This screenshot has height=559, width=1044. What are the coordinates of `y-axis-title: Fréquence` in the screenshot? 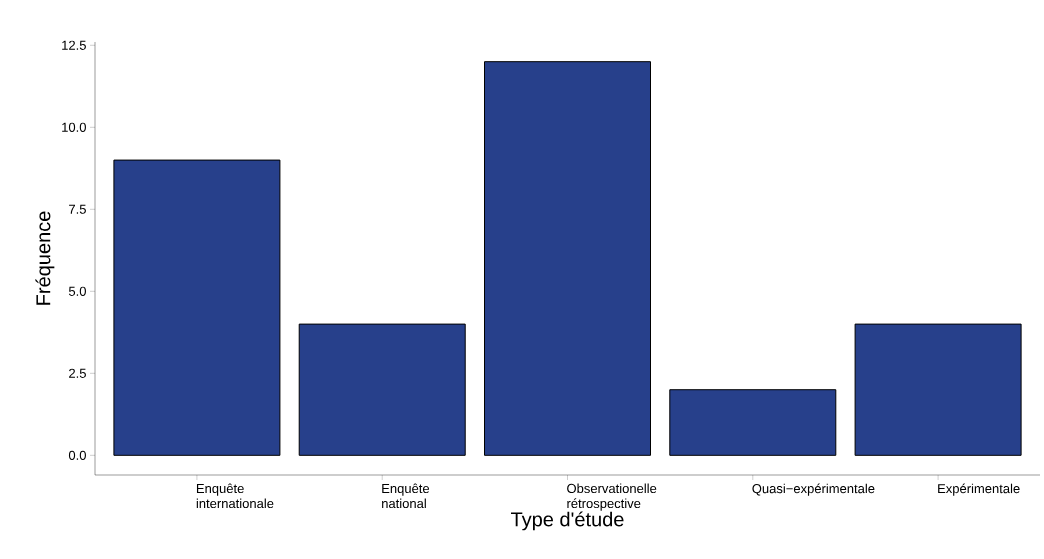 It's located at (45, 258).